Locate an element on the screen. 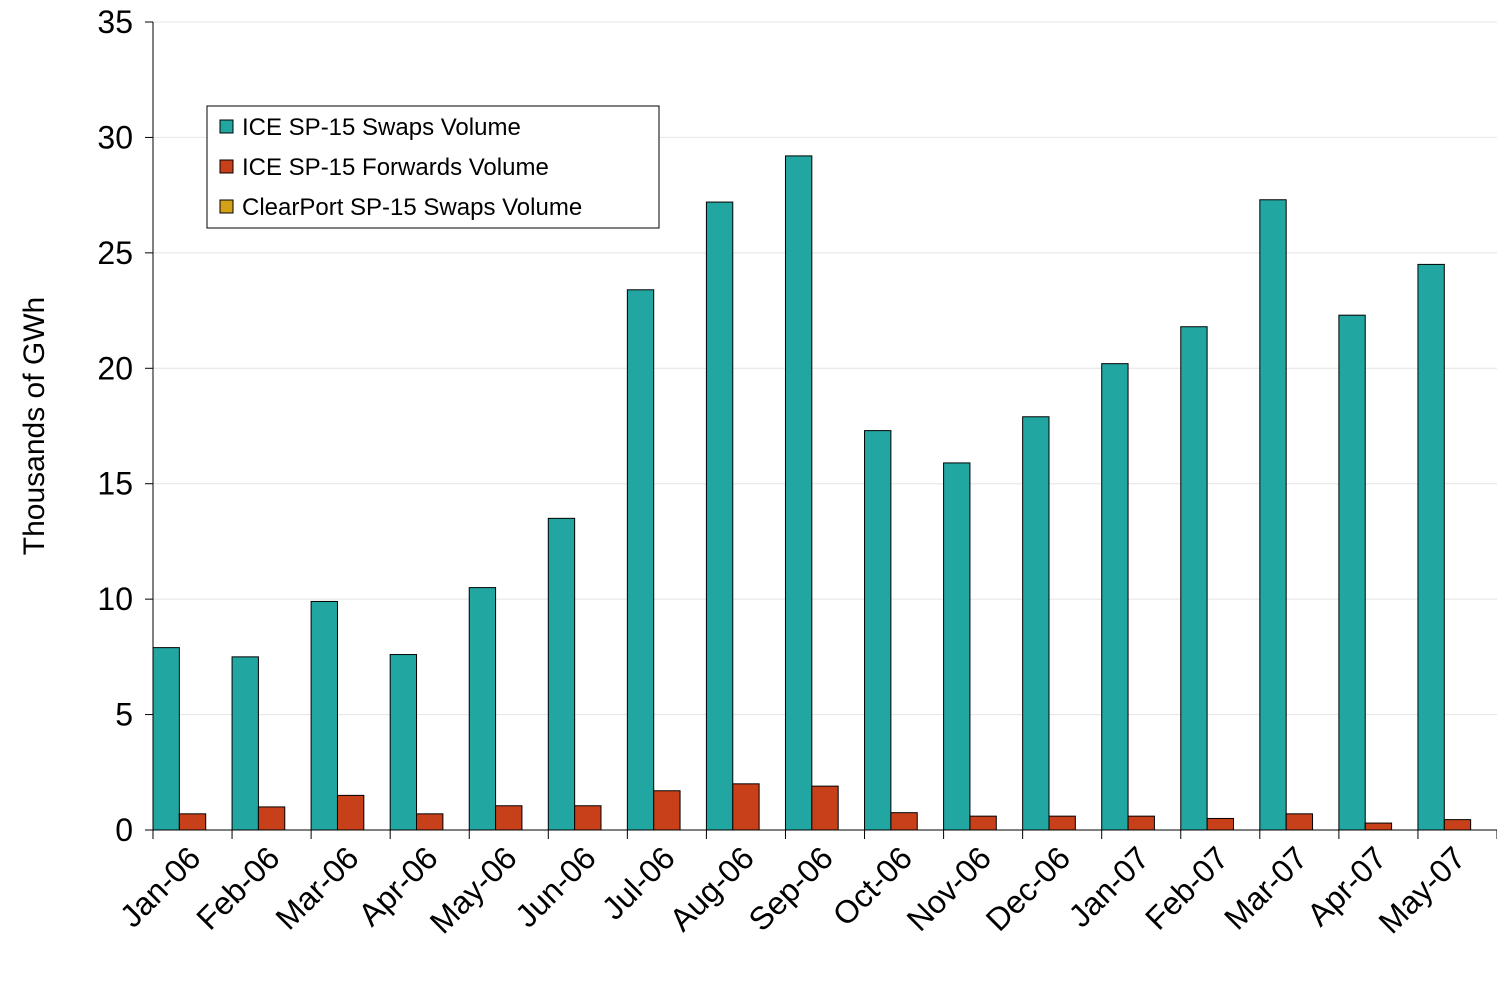 The height and width of the screenshot is (995, 1497). legend-label: ICE SP-15 Swaps Volume is located at coordinates (381, 127).